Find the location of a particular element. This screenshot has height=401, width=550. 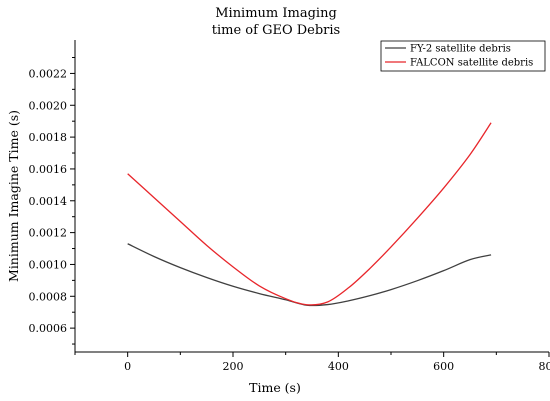

legend-label-falcon: FALCON satellite debris is located at coordinates (471, 63).